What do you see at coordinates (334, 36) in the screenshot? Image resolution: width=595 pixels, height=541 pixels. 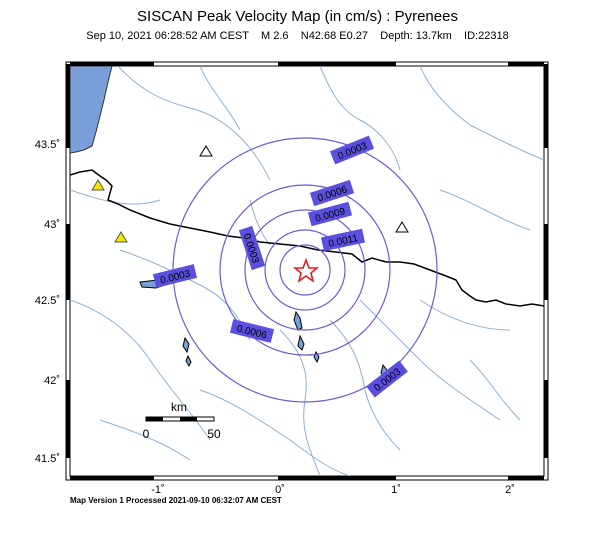 I see `event-location: N42.68 E0.27` at bounding box center [334, 36].